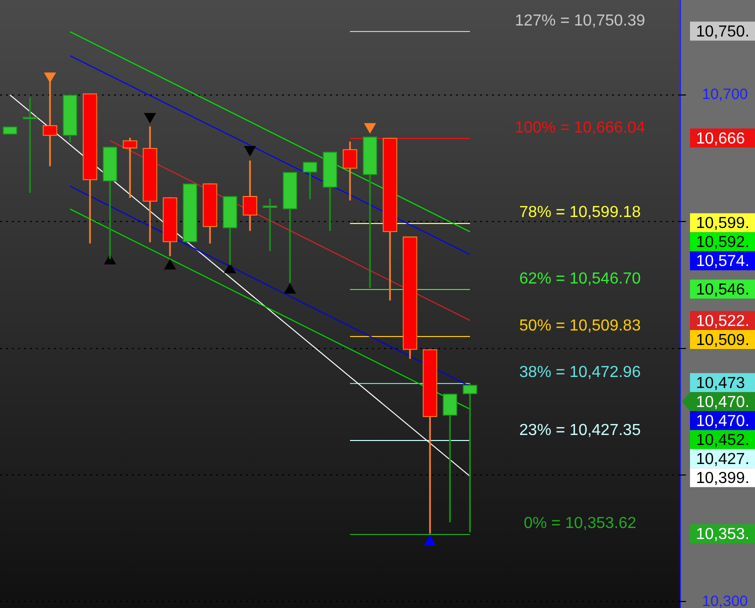 This screenshot has height=608, width=755. I want to click on text: 10,473, so click(721, 383).